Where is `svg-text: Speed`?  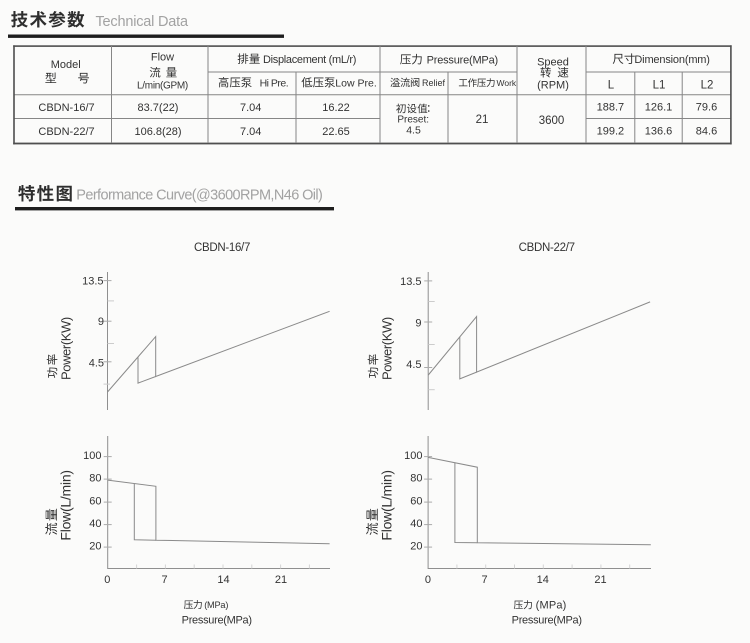
svg-text: Speed is located at coordinates (553, 63).